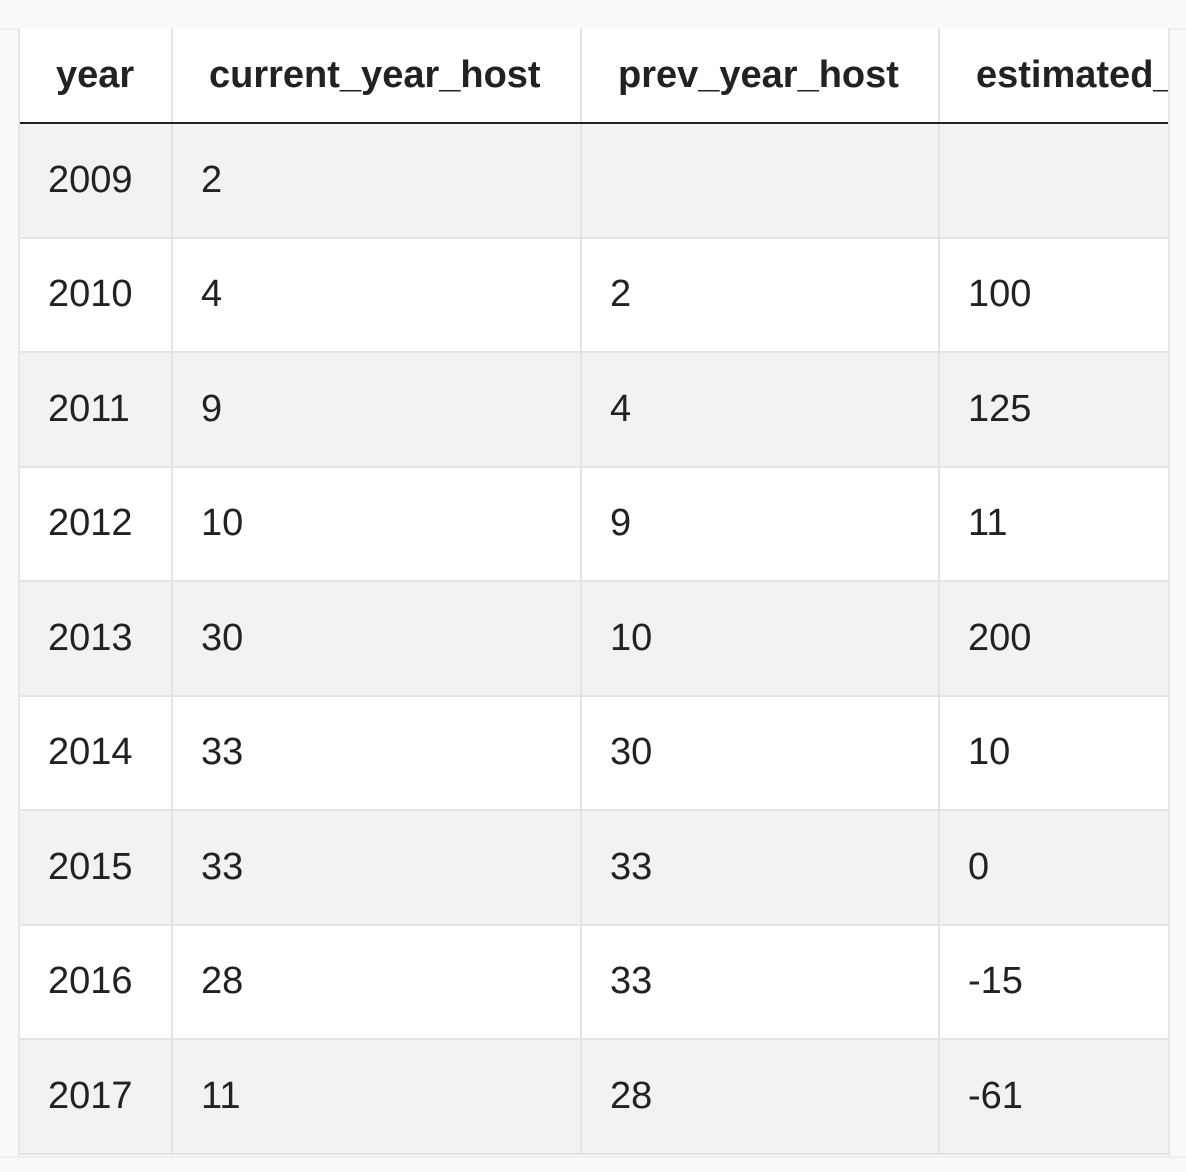  What do you see at coordinates (377, 295) in the screenshot?
I see `cell-current-year-host: 4` at bounding box center [377, 295].